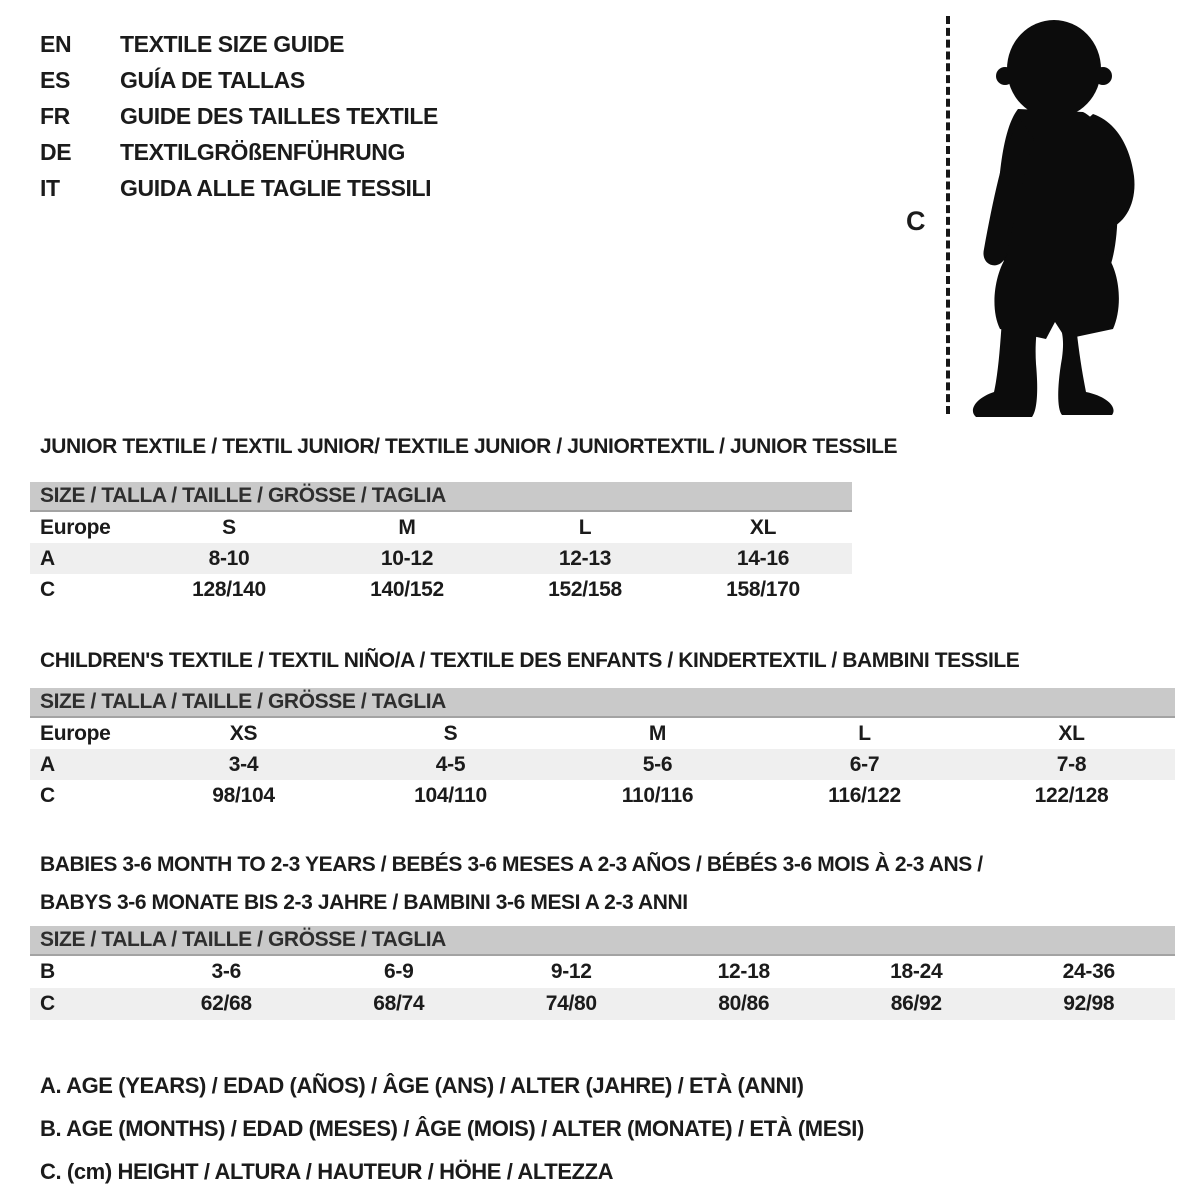  Describe the element at coordinates (441, 527) in the screenshot. I see `table-row: Europe S M L XL` at that location.